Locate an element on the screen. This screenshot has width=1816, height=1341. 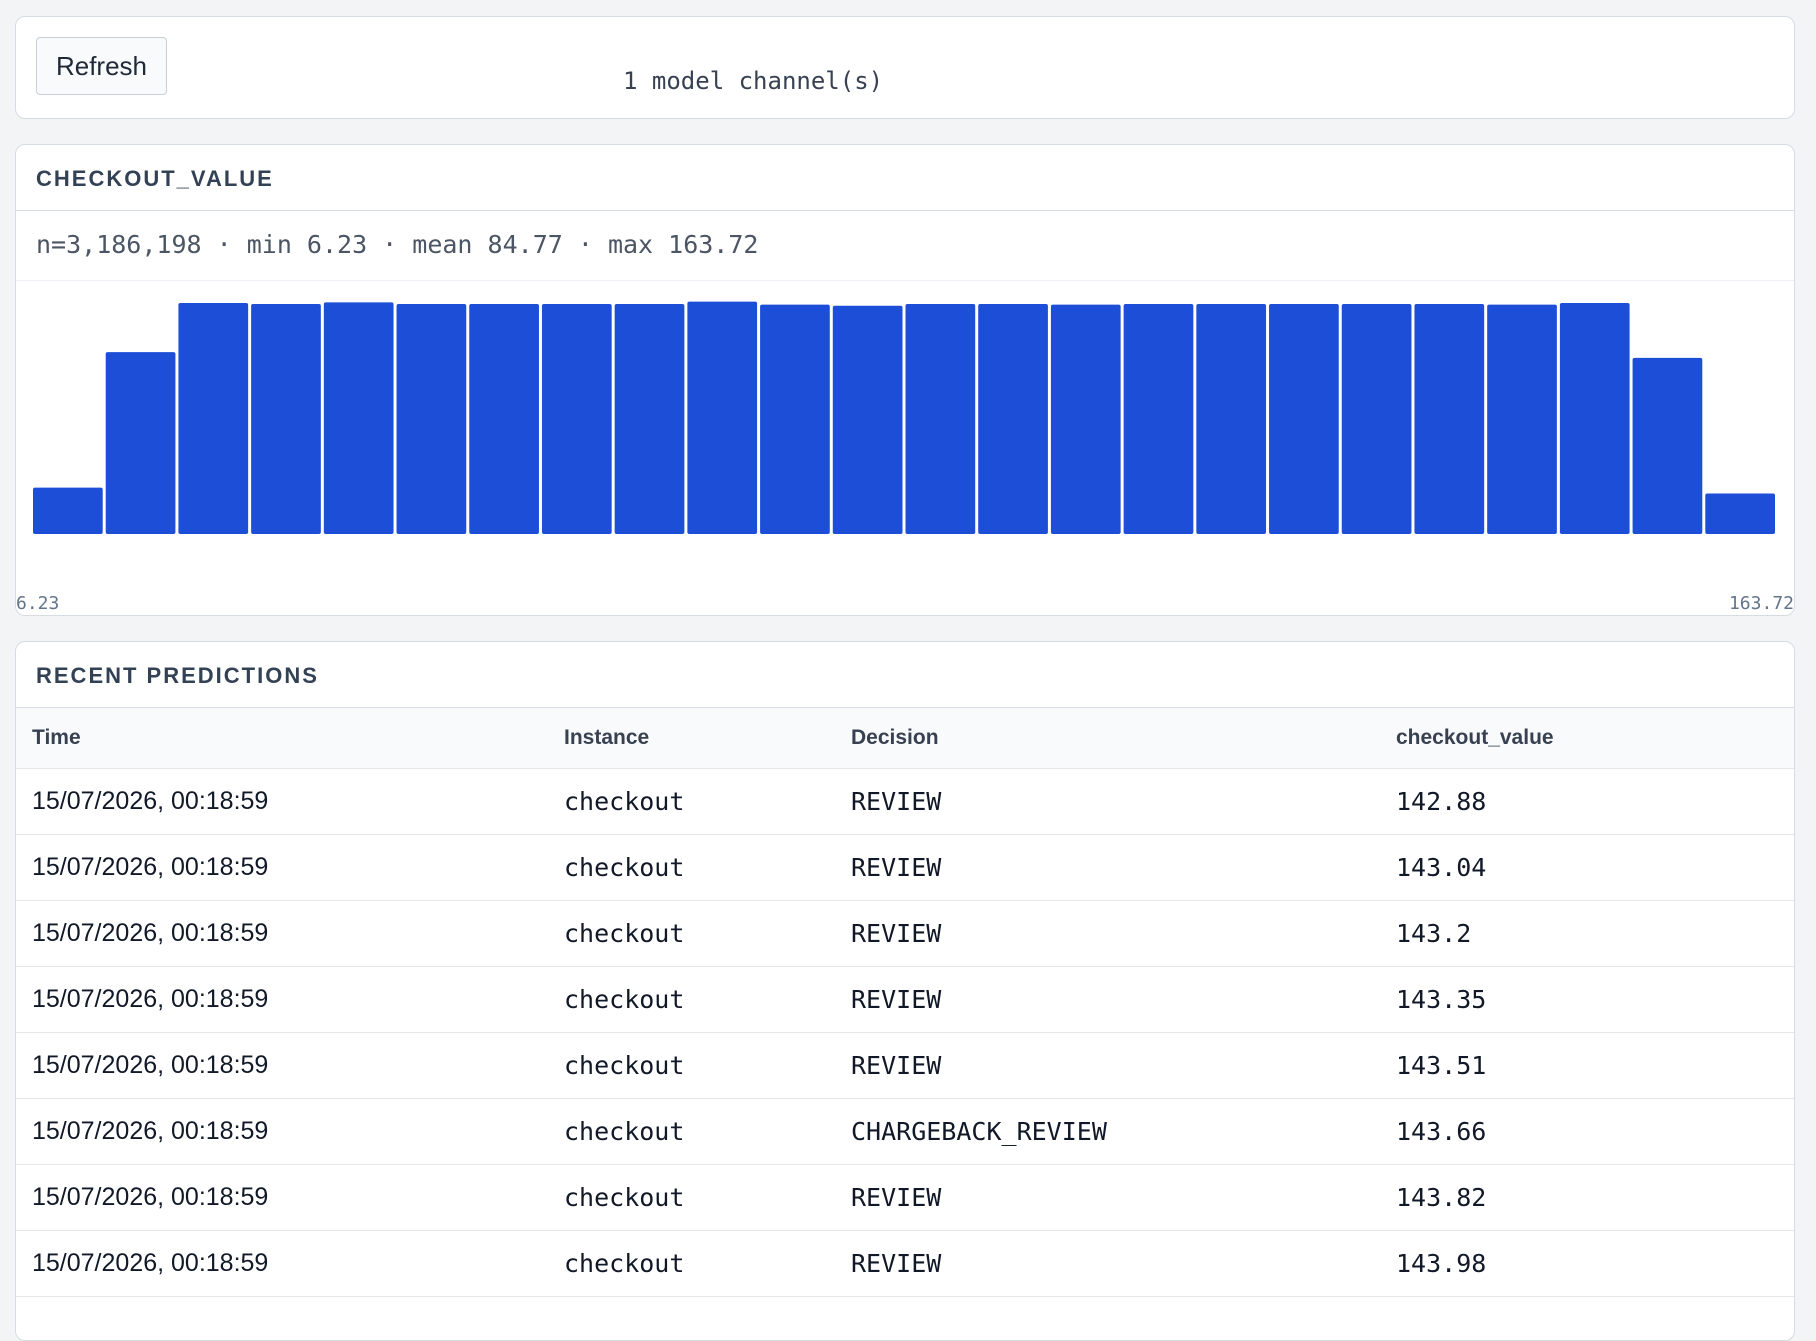
predictions-header: RECENT PREDICTIONS is located at coordinates (905, 675).